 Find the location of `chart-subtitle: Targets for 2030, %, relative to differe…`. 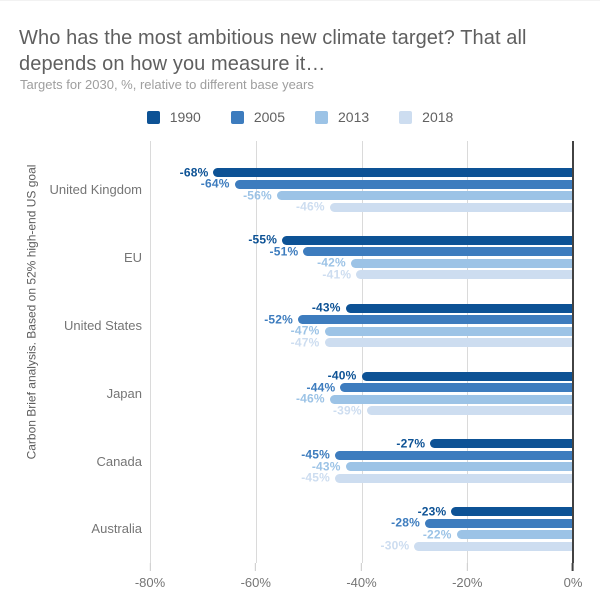

chart-subtitle: Targets for 2030, %, relative to differe… is located at coordinates (167, 84).